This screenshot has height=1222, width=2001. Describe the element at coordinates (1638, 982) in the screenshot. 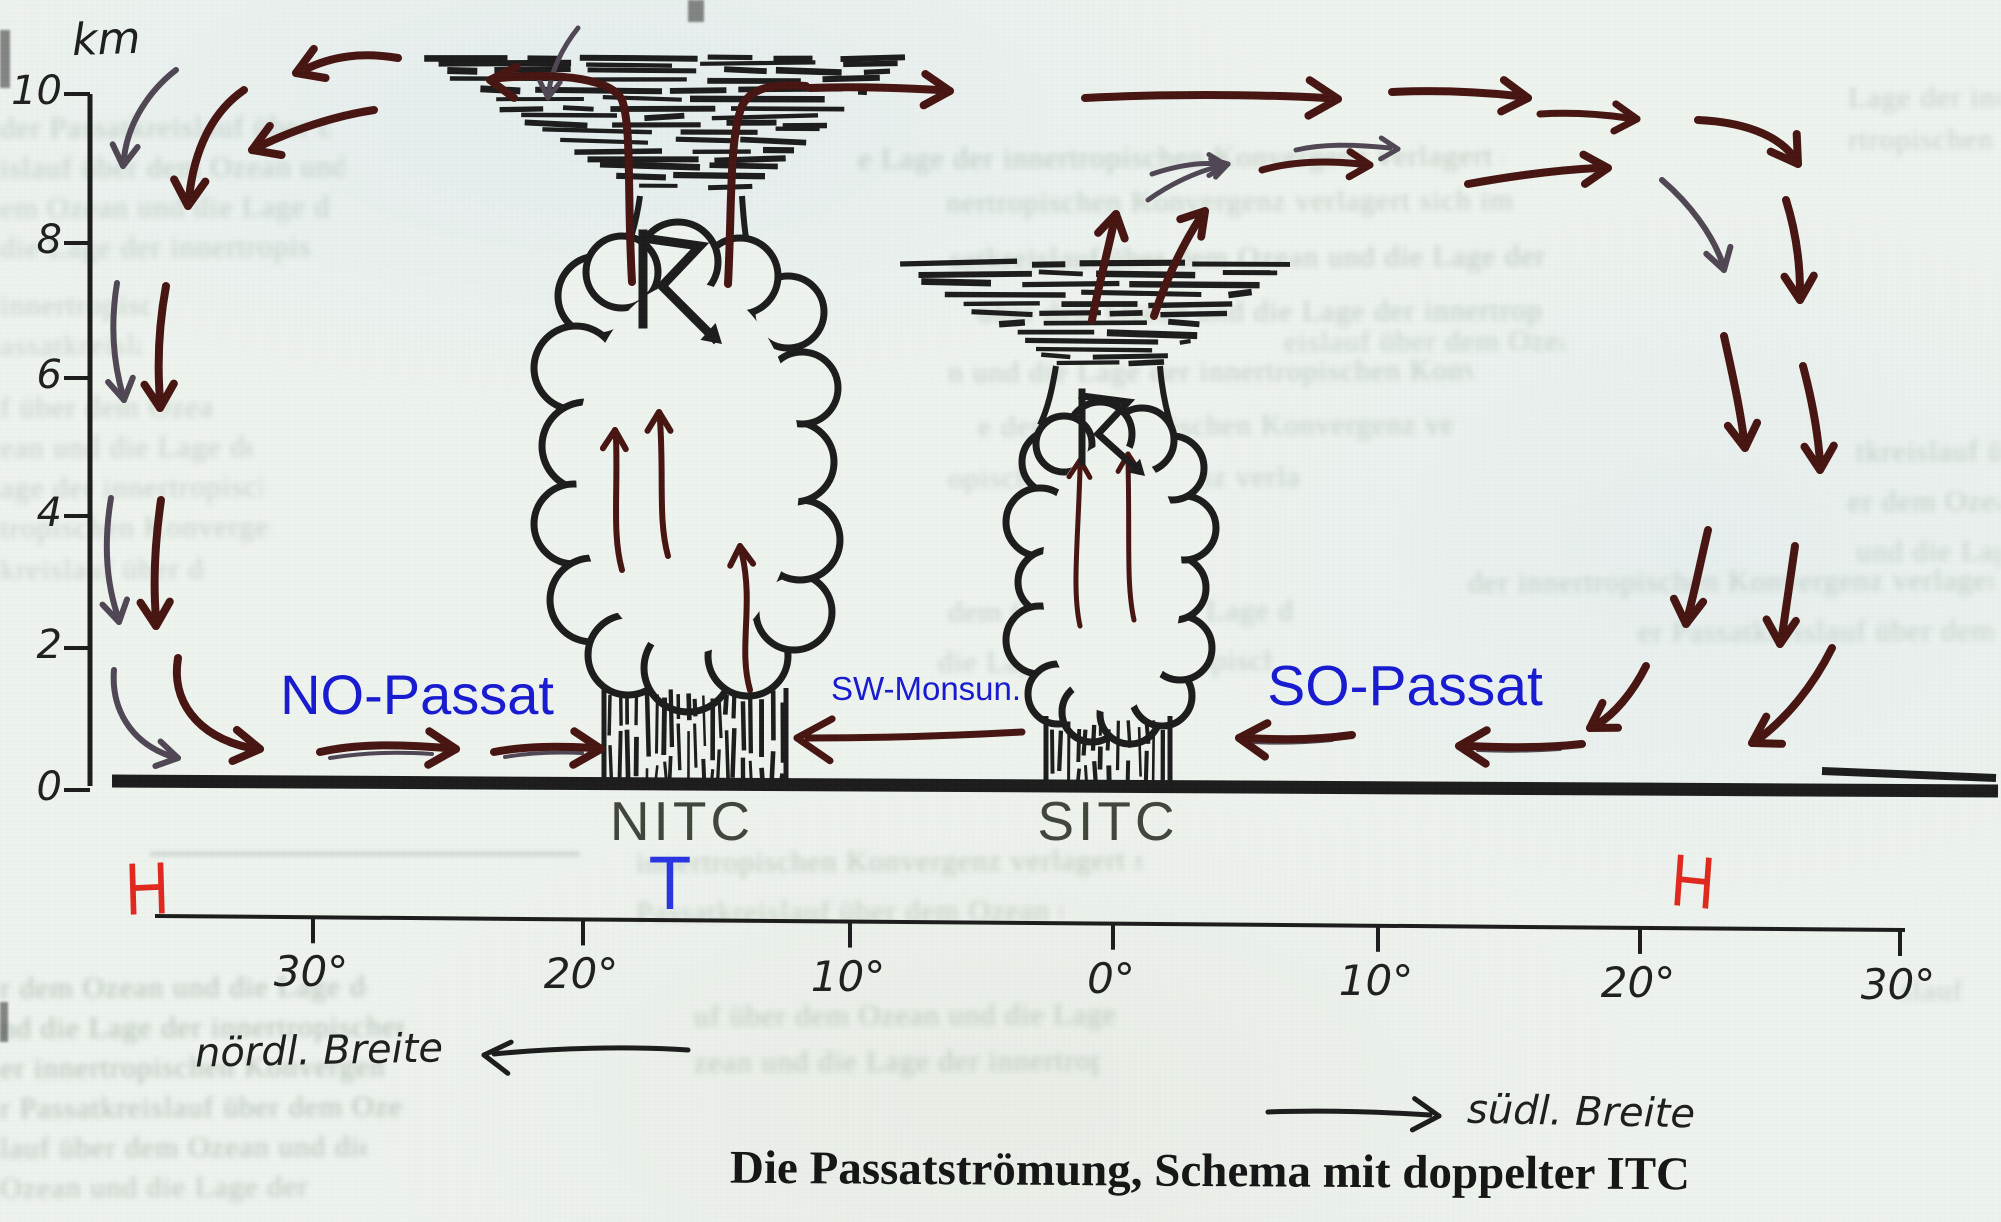

I see `latitude-tick-5-20°: 20°` at that location.